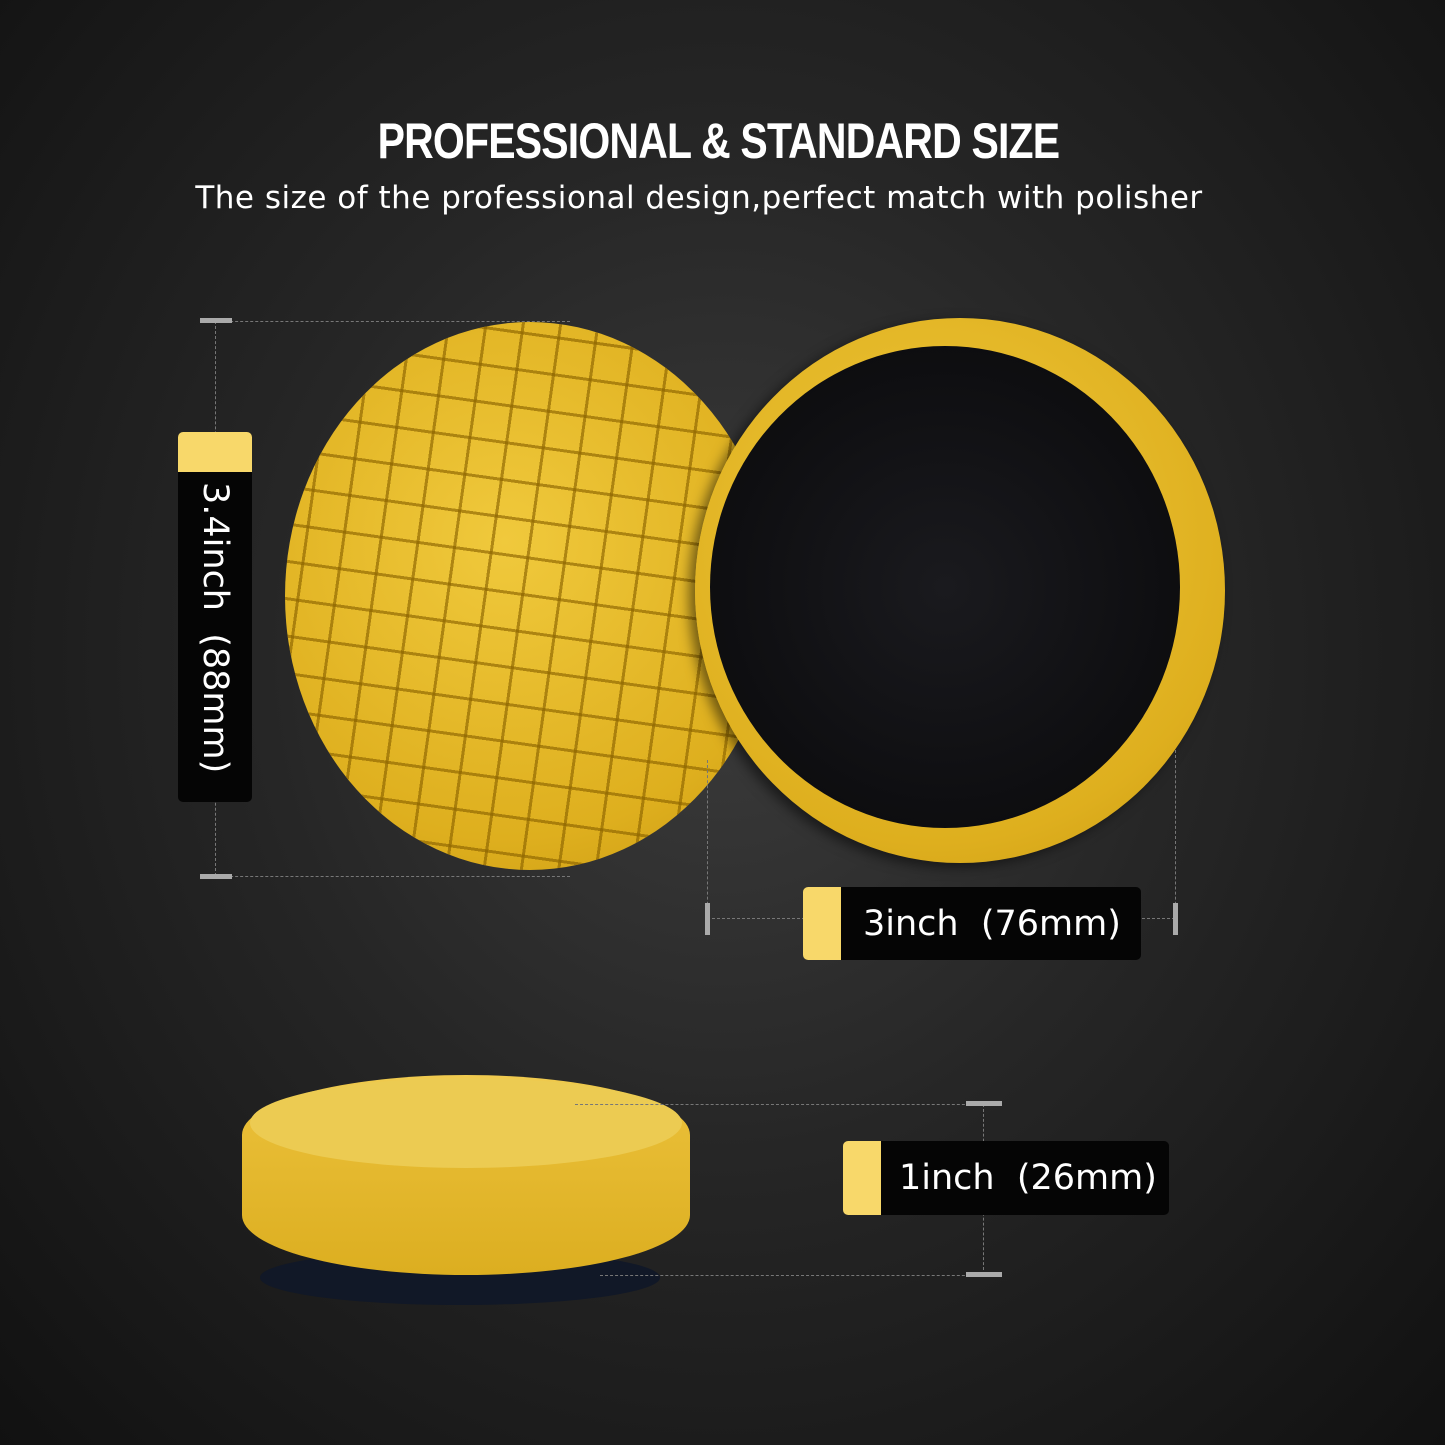  Describe the element at coordinates (945, 587) in the screenshot. I see `velcro-backing` at that location.